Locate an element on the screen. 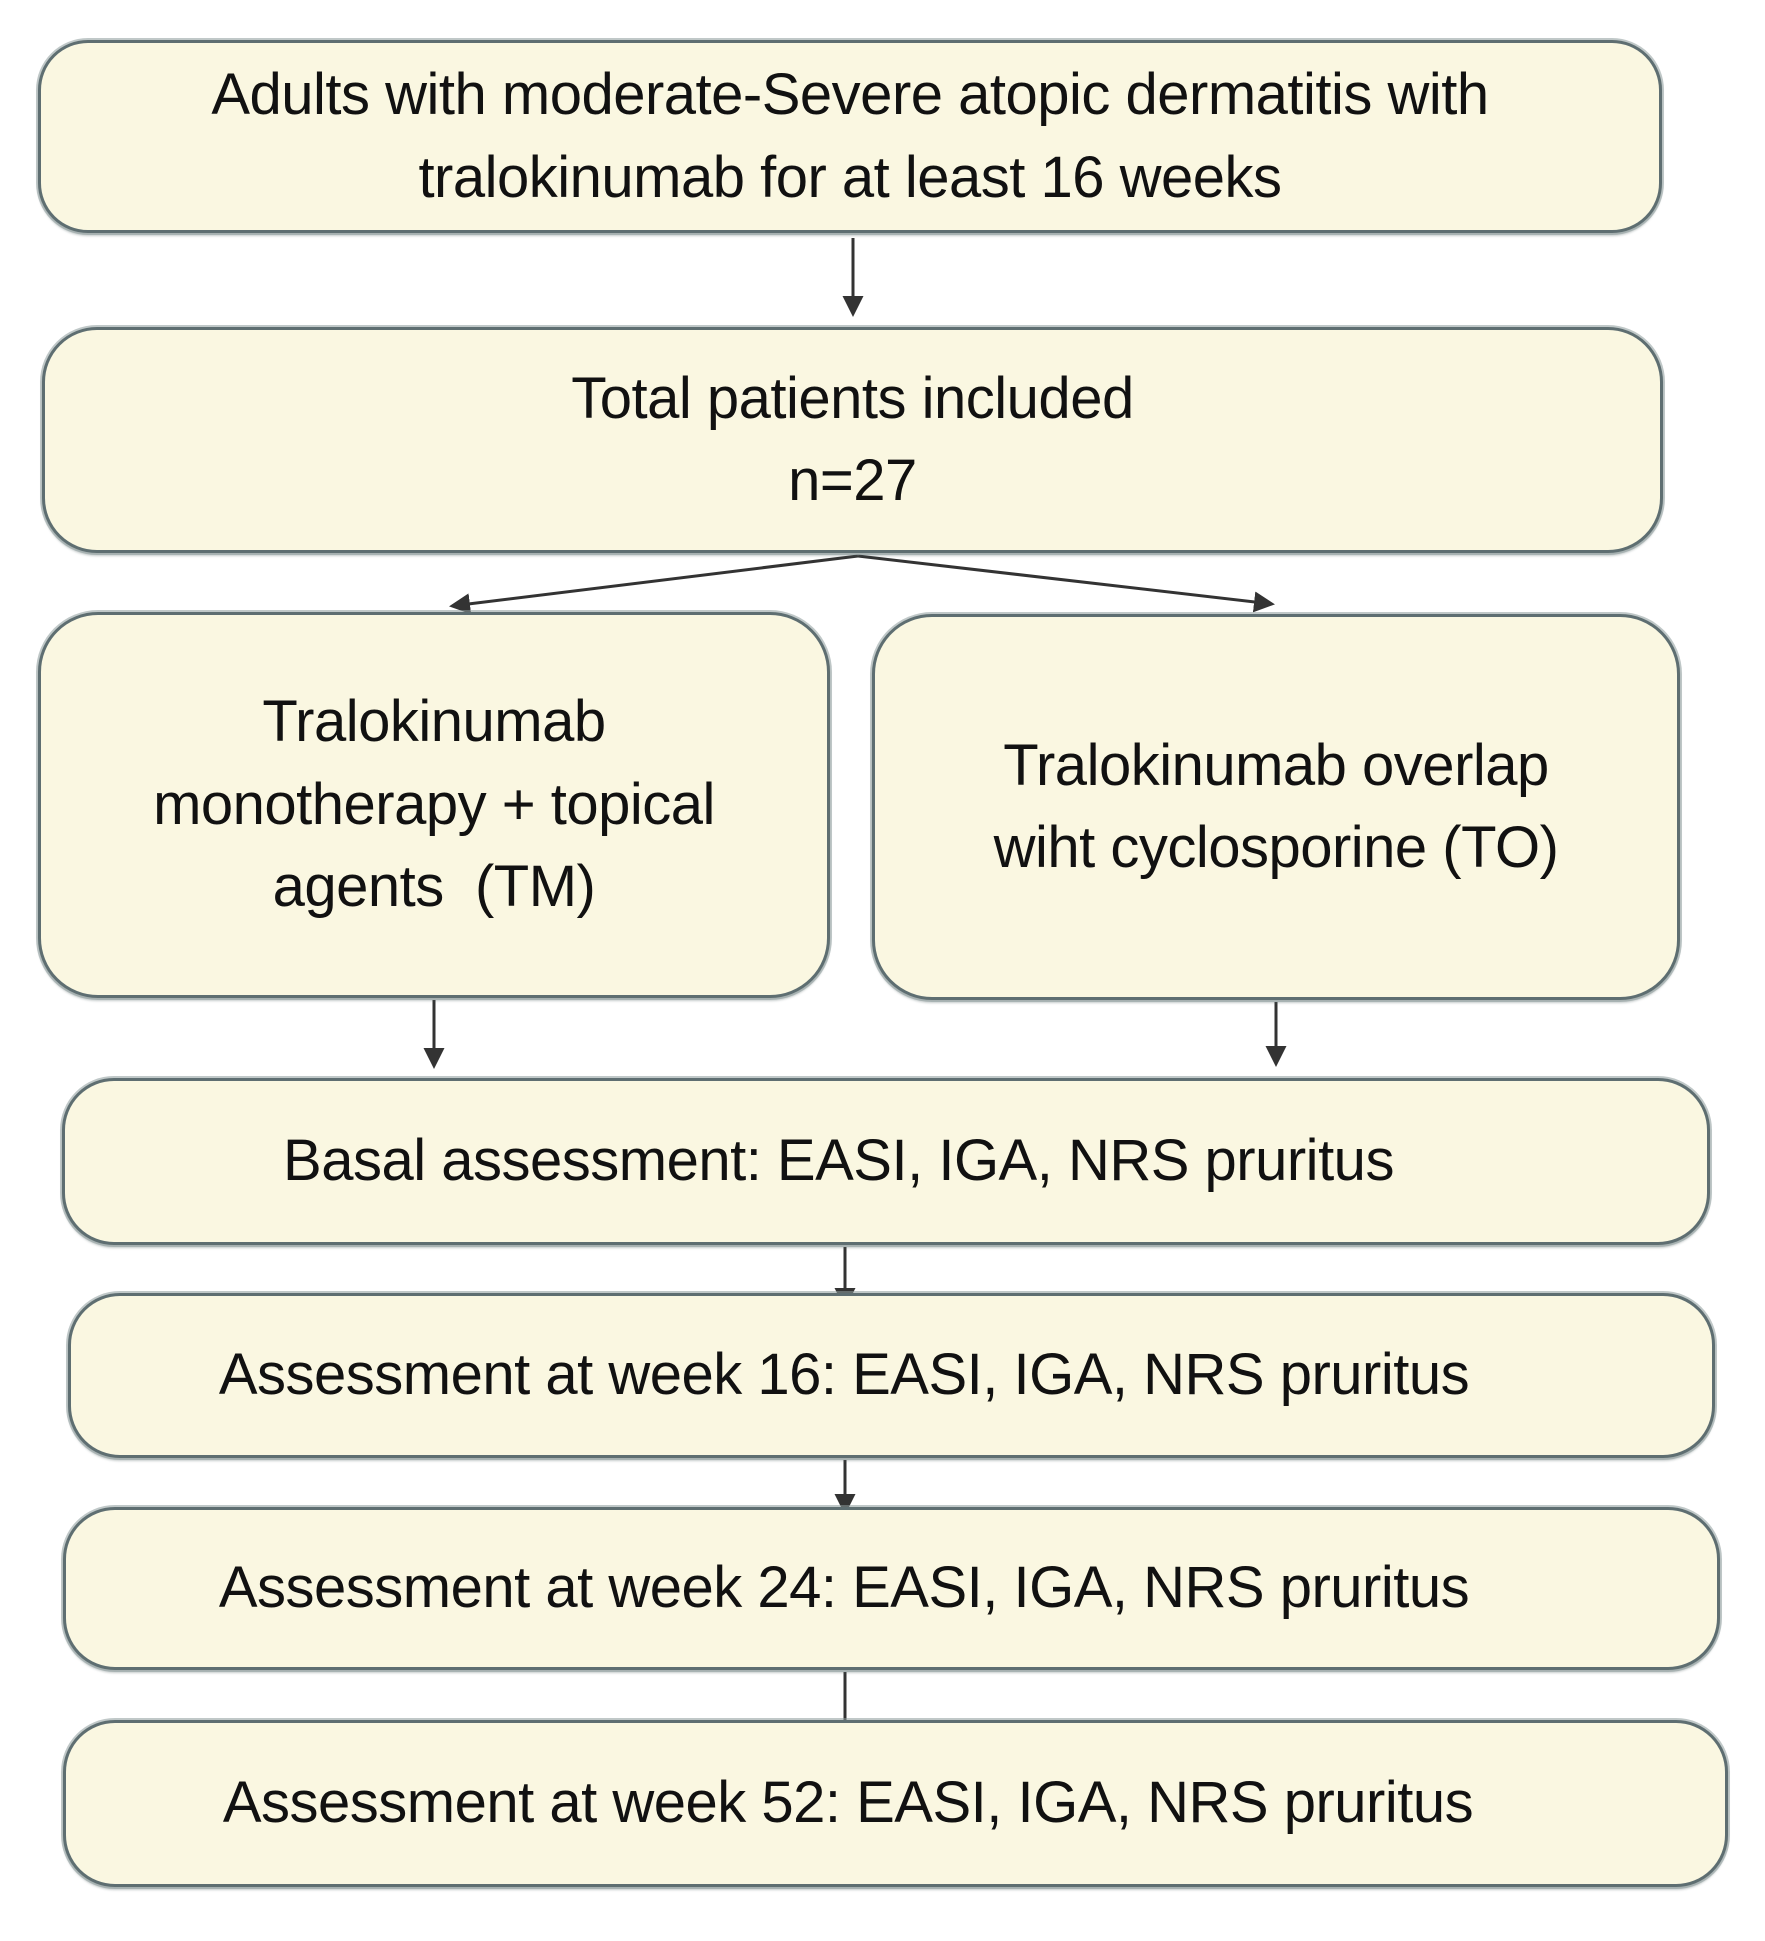 Image resolution: width=1765 pixels, height=1941 pixels. arrow-total-to-tm is located at coordinates (654, 584).